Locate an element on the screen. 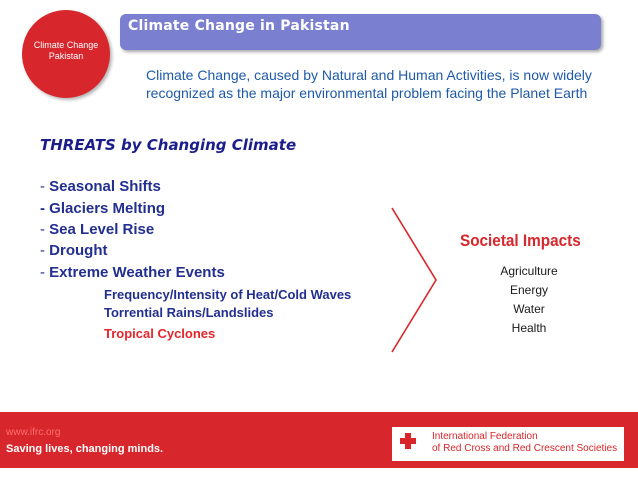  chevron-arrow-icon is located at coordinates (414, 280).